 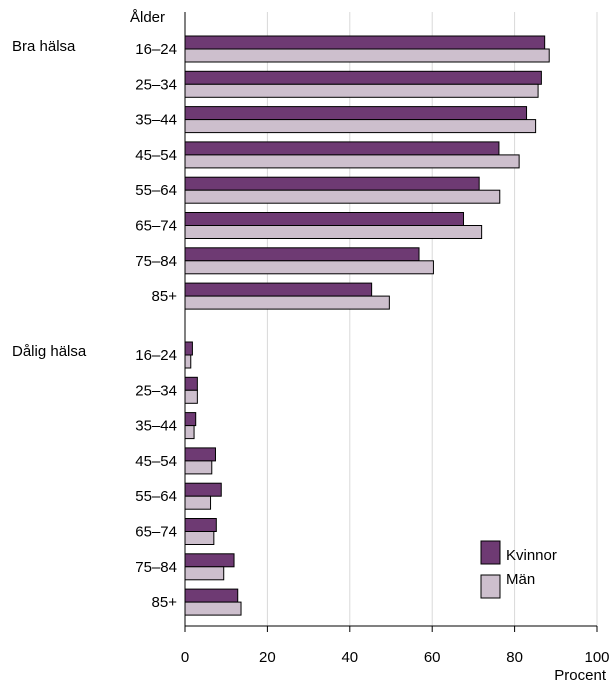 What do you see at coordinates (432, 657) in the screenshot?
I see `tick-label-60: 60` at bounding box center [432, 657].